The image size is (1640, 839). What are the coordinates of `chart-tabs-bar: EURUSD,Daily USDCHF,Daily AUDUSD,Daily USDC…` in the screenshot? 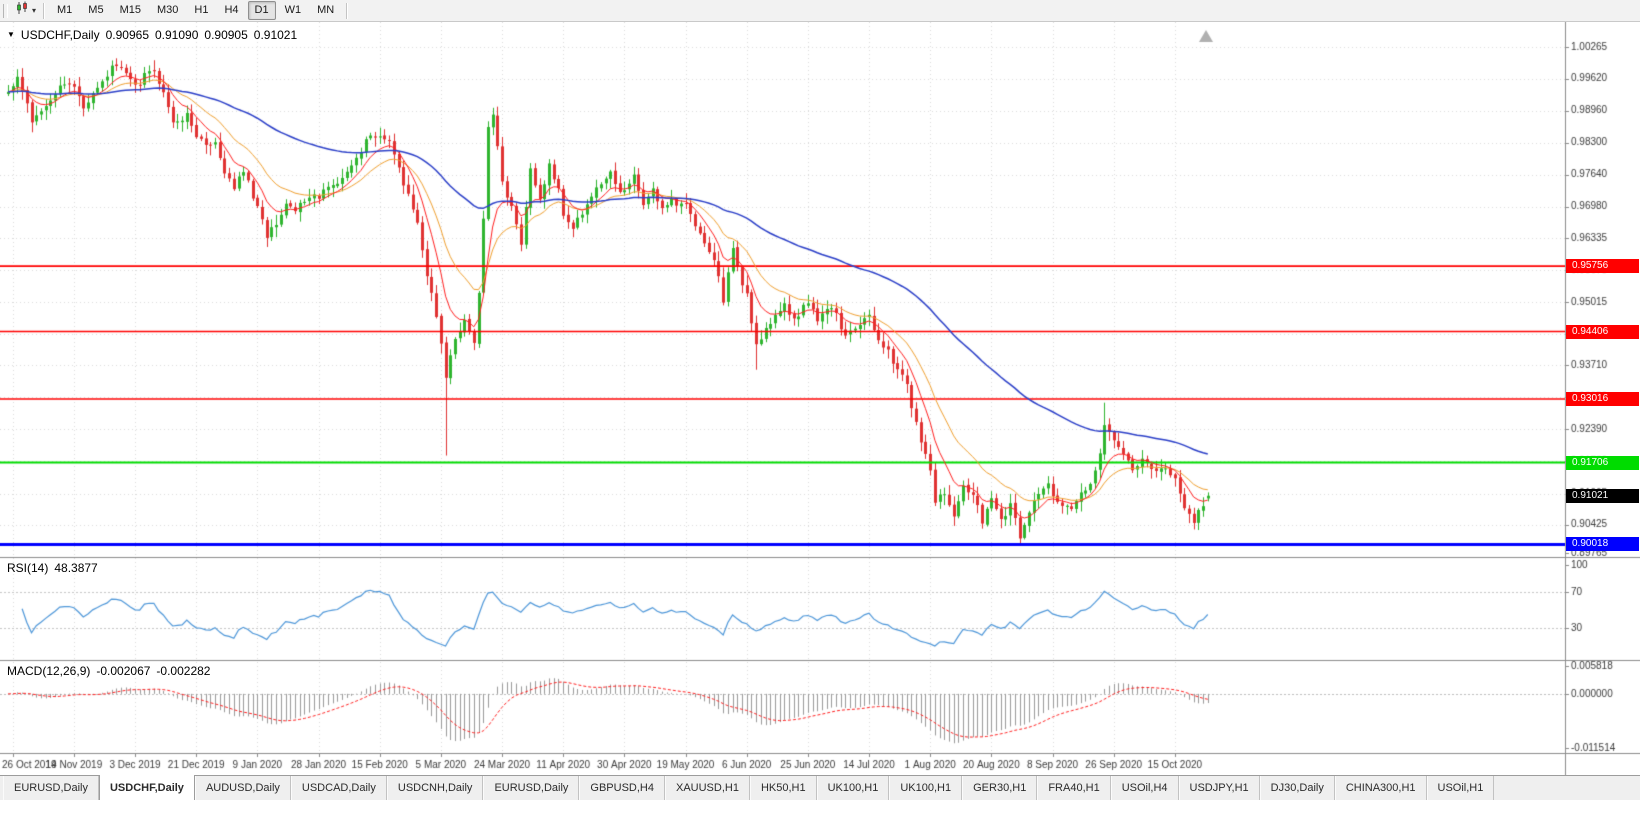 It's located at (820, 787).